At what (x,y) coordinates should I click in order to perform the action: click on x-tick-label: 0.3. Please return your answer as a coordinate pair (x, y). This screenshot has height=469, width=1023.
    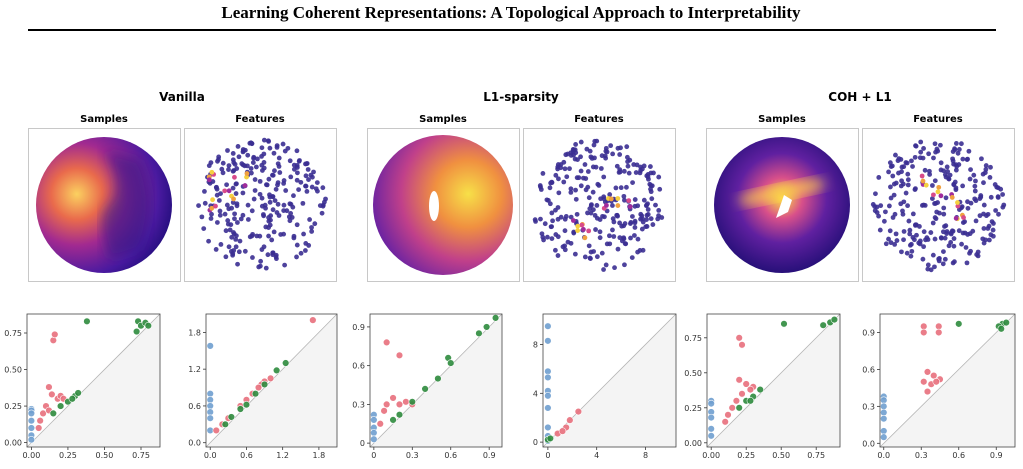
    Looking at the image, I should click on (412, 455).